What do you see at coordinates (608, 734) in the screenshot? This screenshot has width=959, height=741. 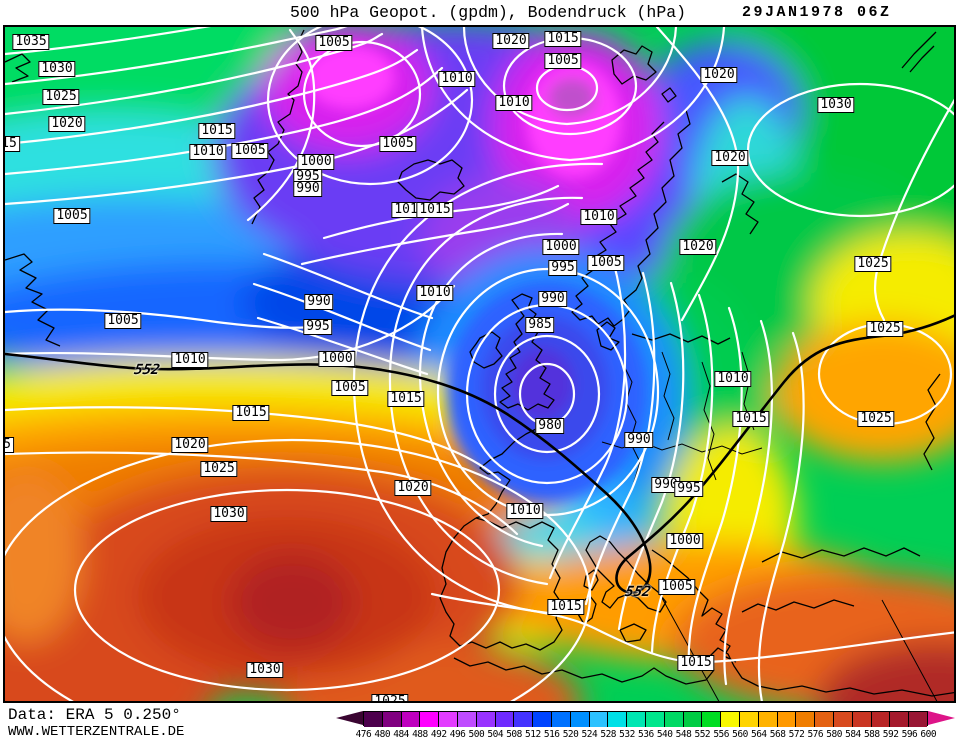 I see `colorbar-tick: 528` at bounding box center [608, 734].